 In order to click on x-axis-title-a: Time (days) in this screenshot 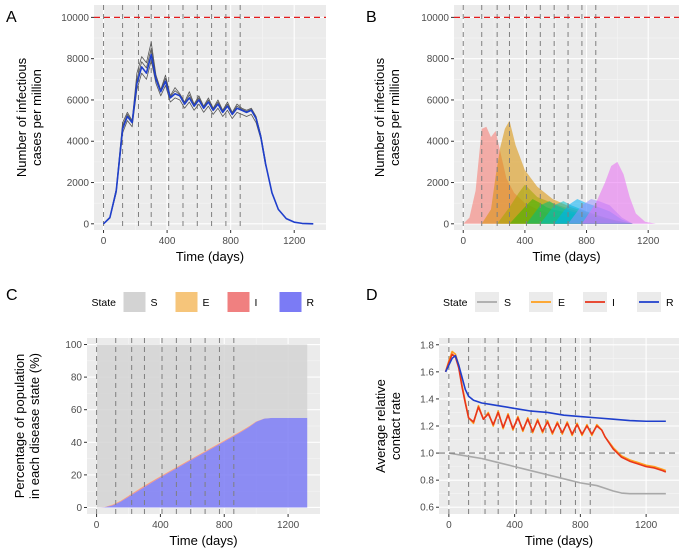, I will do `click(210, 256)`.